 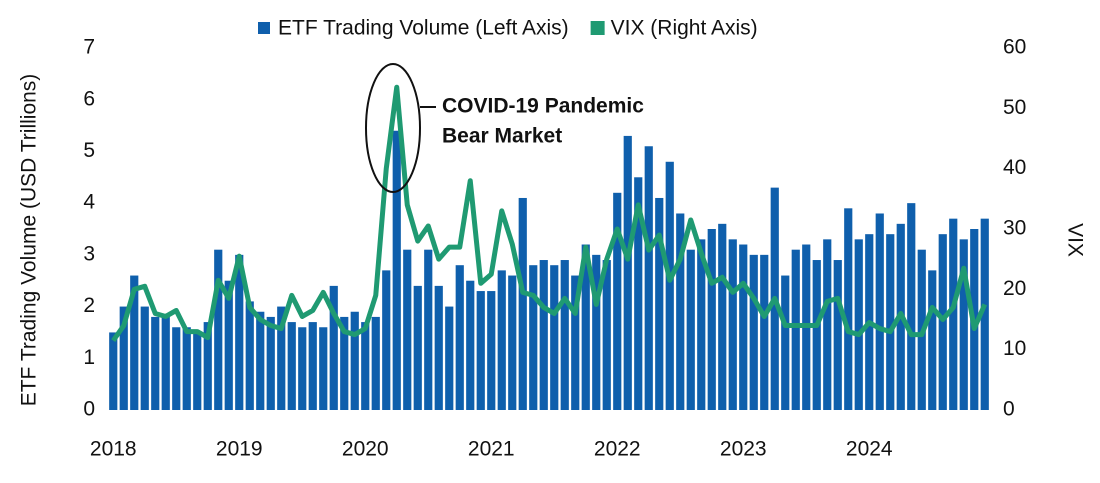 I want to click on annotation: Bear Market, so click(x=502, y=136).